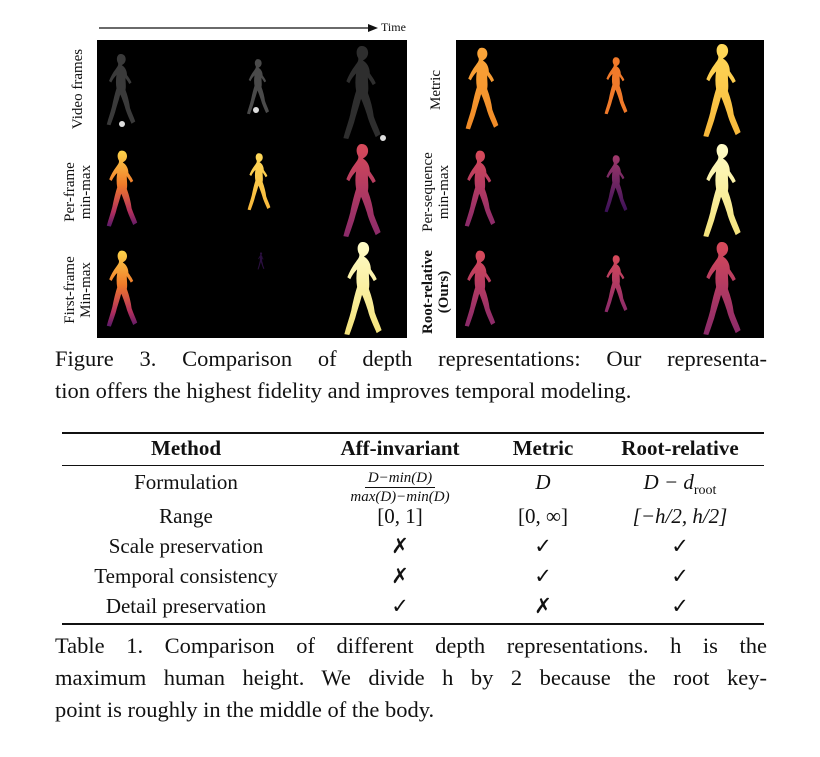  What do you see at coordinates (413, 433) in the screenshot?
I see `table-top-rule` at bounding box center [413, 433].